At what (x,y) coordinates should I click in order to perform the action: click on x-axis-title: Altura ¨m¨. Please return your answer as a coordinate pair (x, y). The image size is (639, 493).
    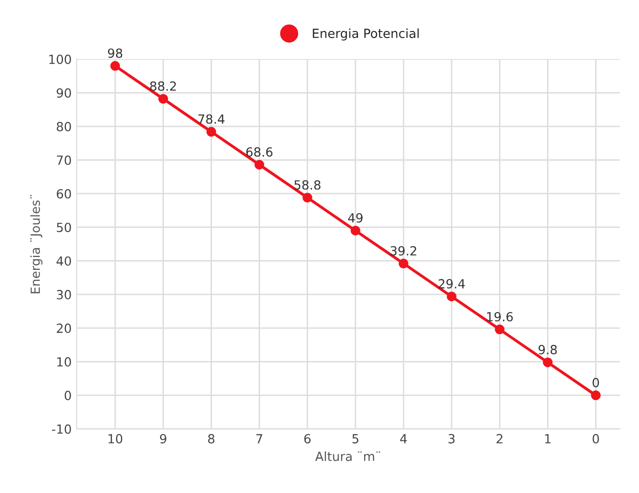
    Looking at the image, I should click on (347, 456).